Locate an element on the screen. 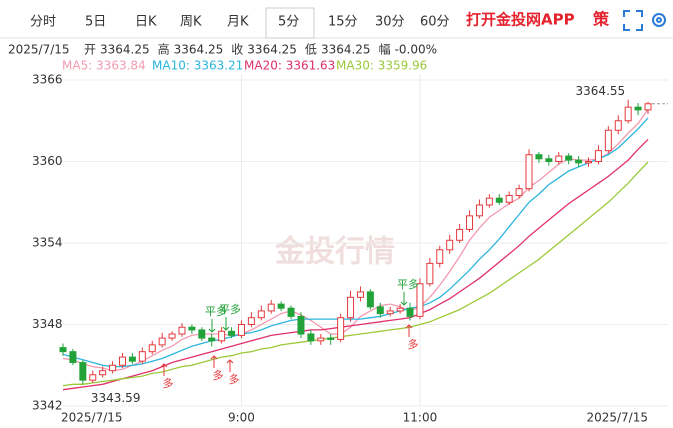  tab: 60分 is located at coordinates (435, 22).